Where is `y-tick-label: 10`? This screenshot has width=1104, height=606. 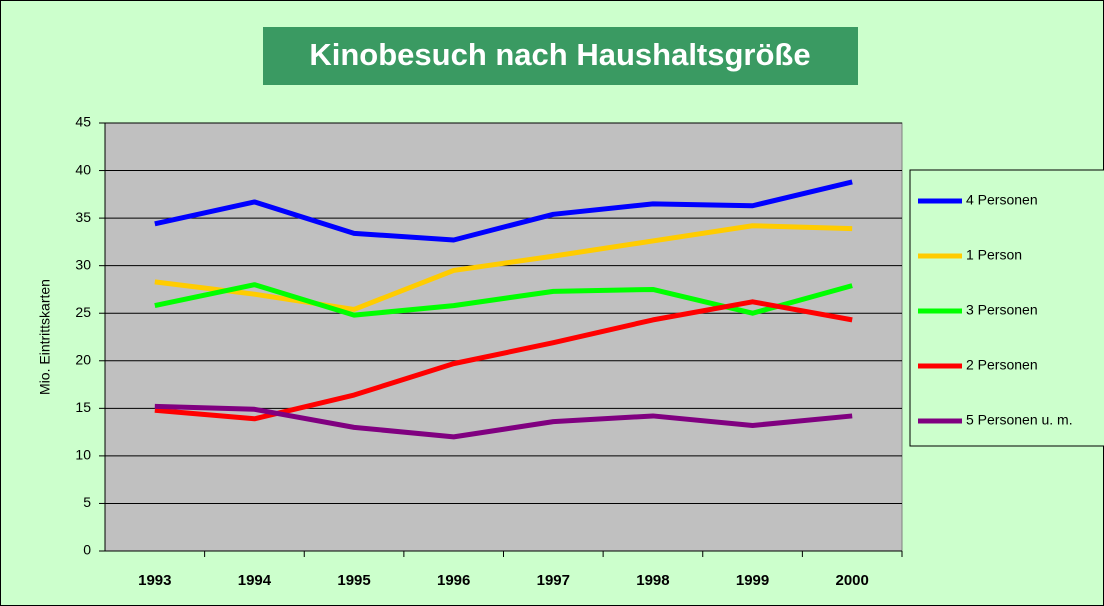
y-tick-label: 10 is located at coordinates (83, 455).